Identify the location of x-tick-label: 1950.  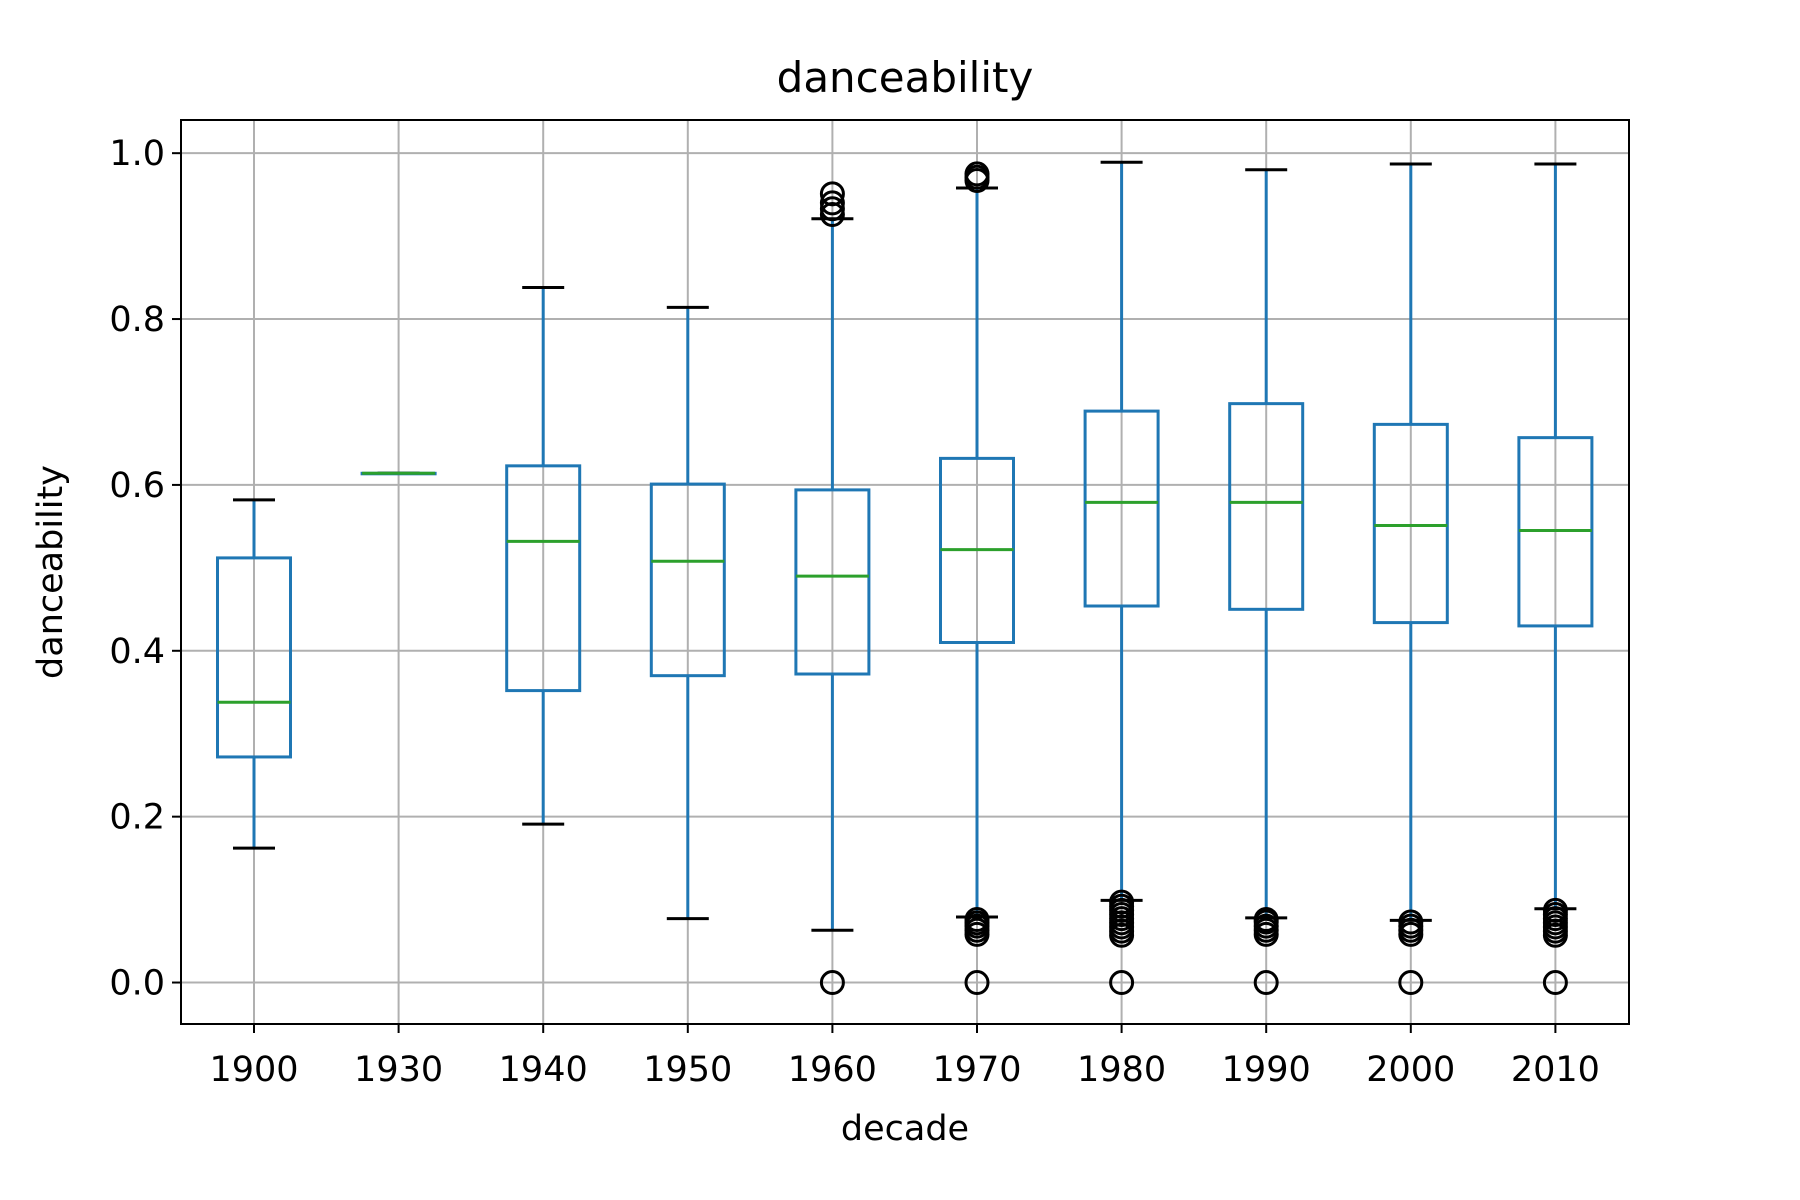
(687, 1070).